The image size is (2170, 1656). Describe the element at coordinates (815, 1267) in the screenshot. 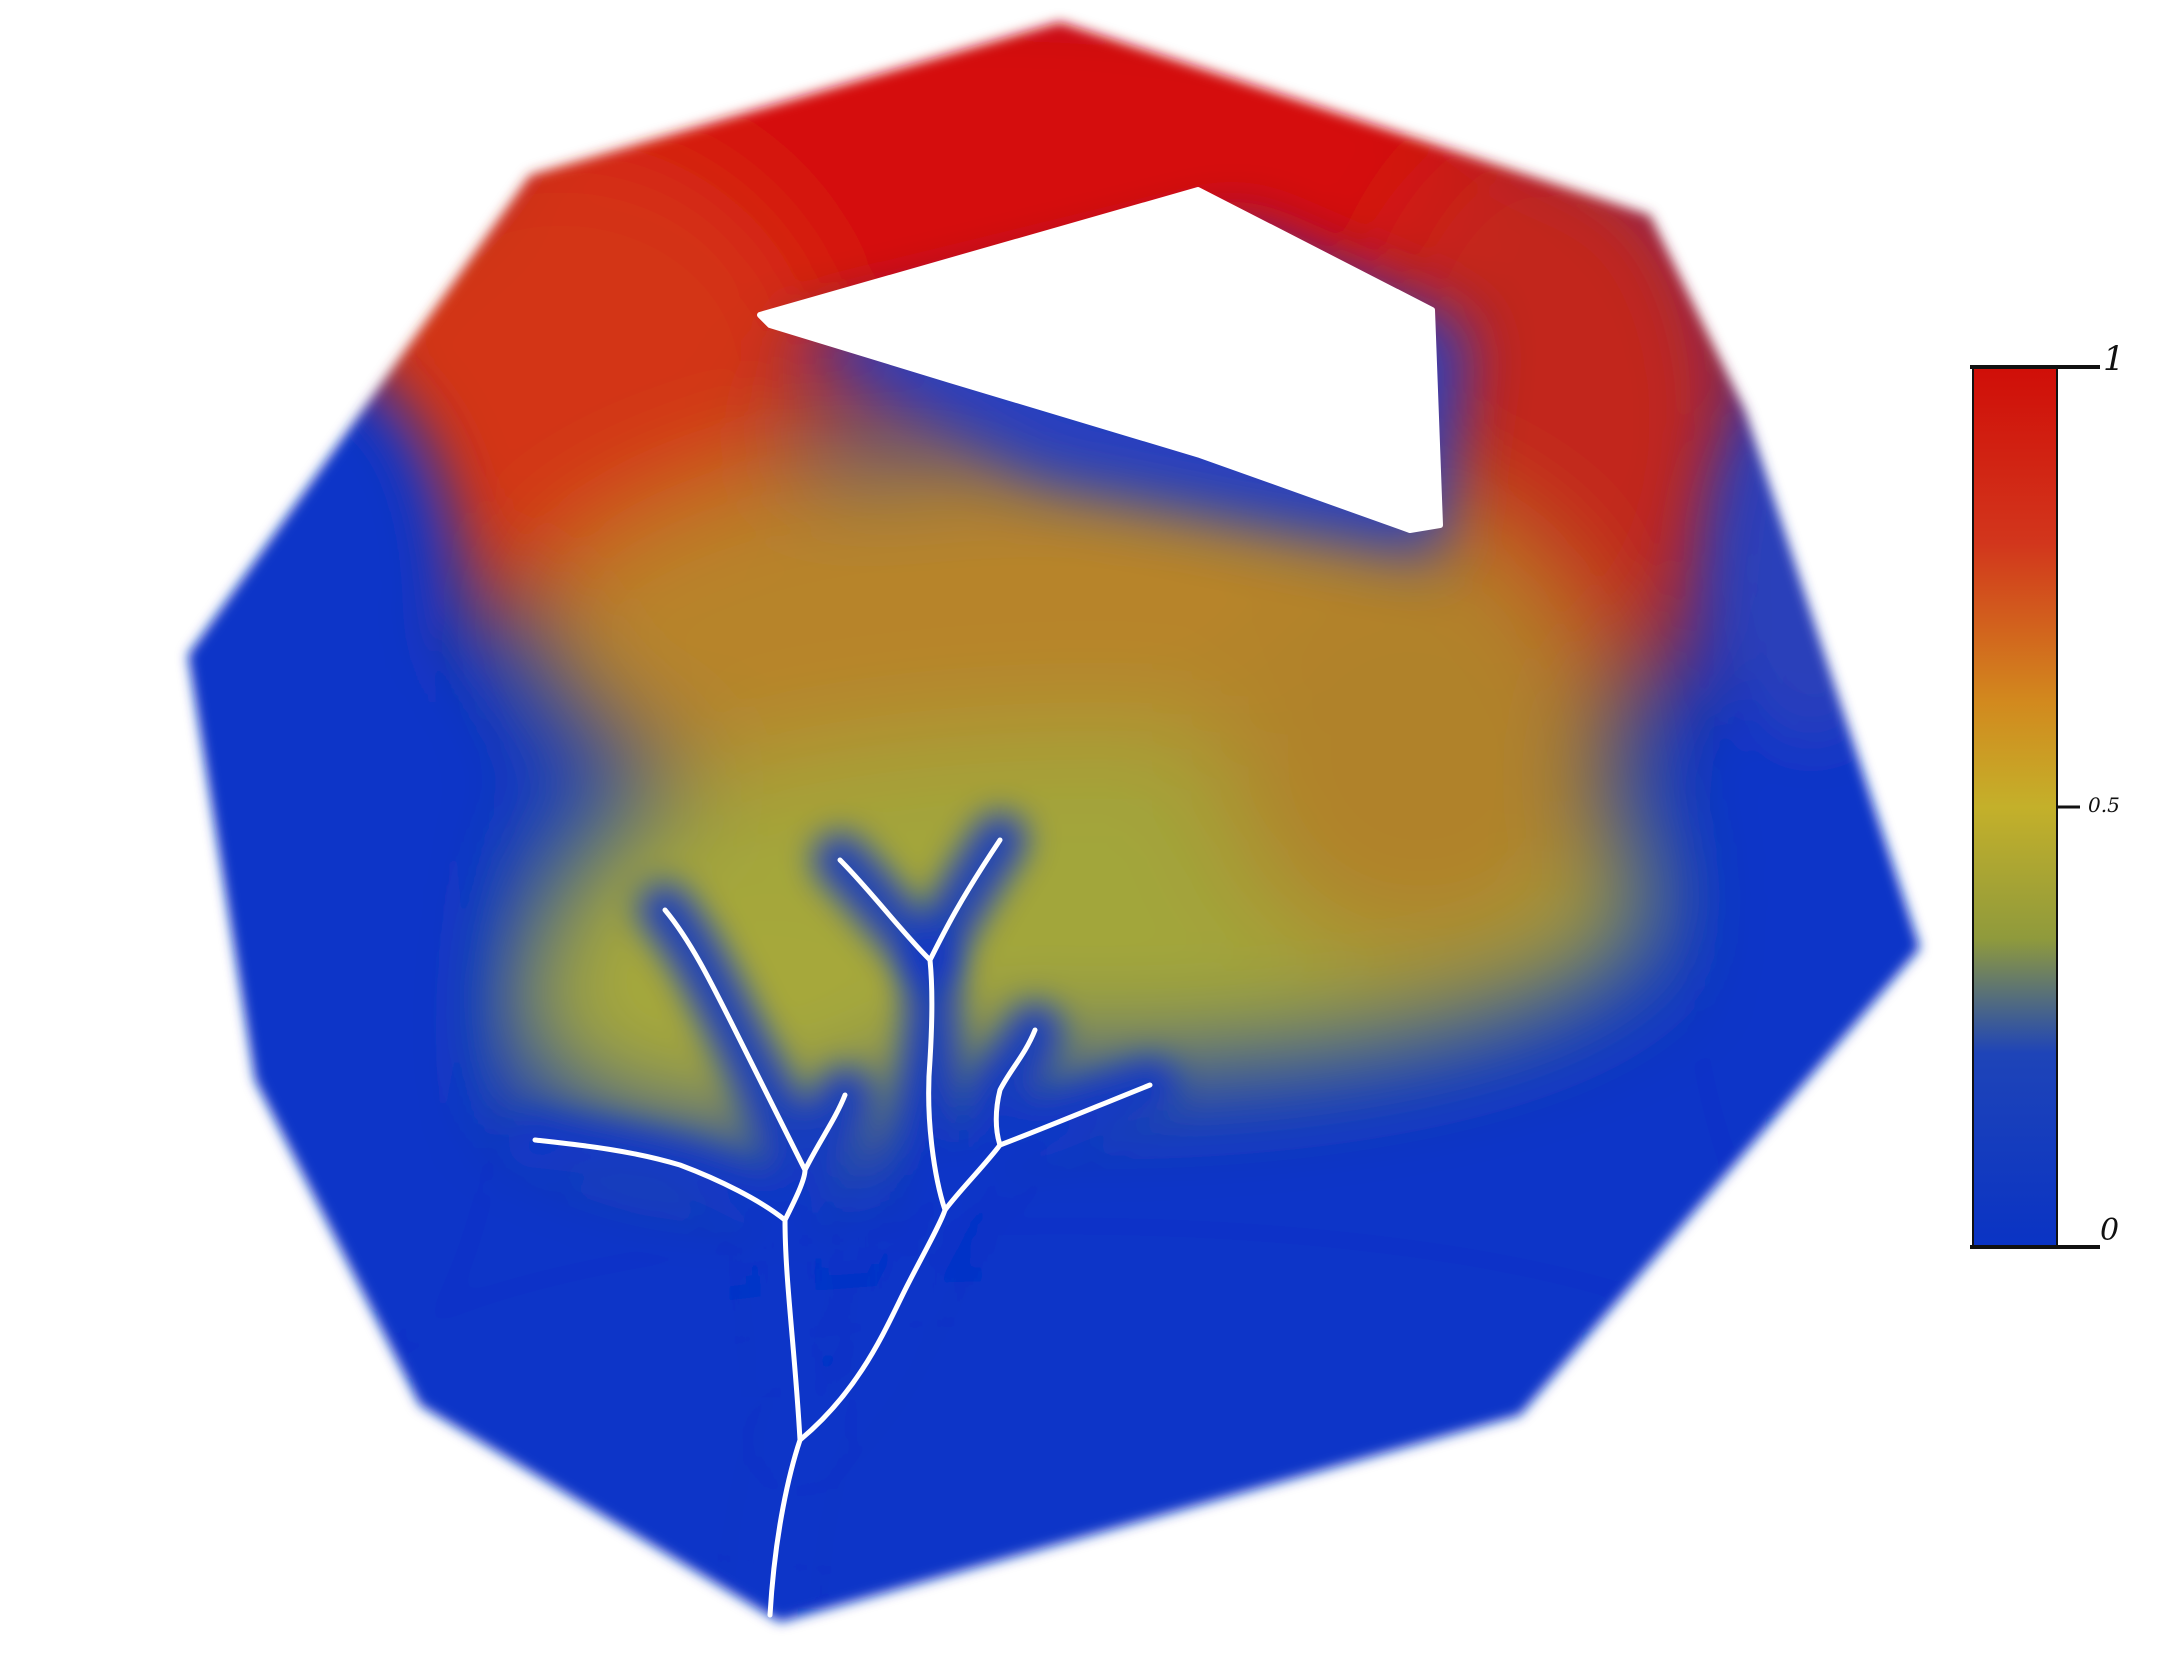

I see `channel-left-stem` at that location.